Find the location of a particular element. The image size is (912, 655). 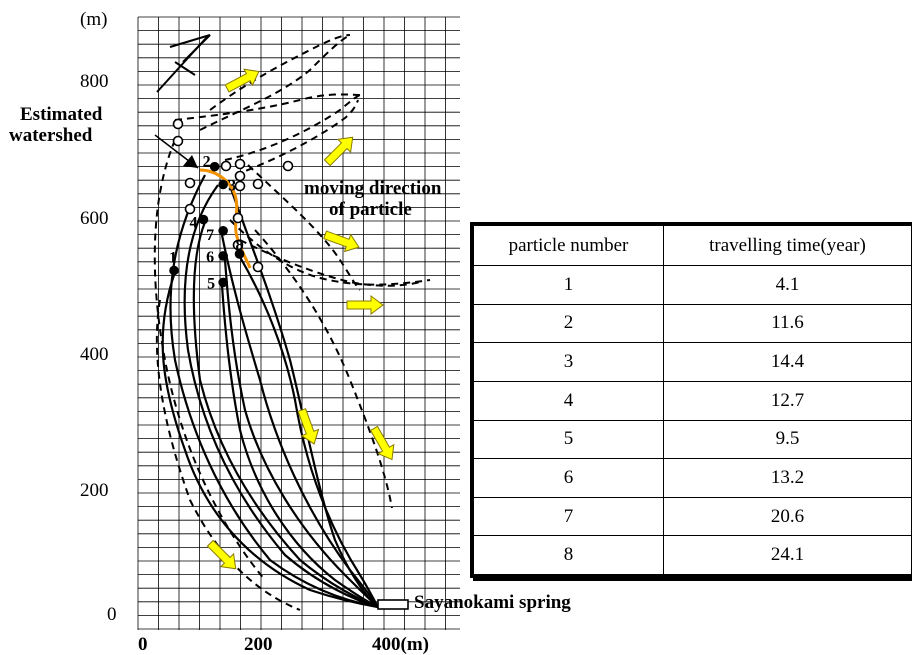

moving-direction-label-line2: of particle is located at coordinates (370, 209).